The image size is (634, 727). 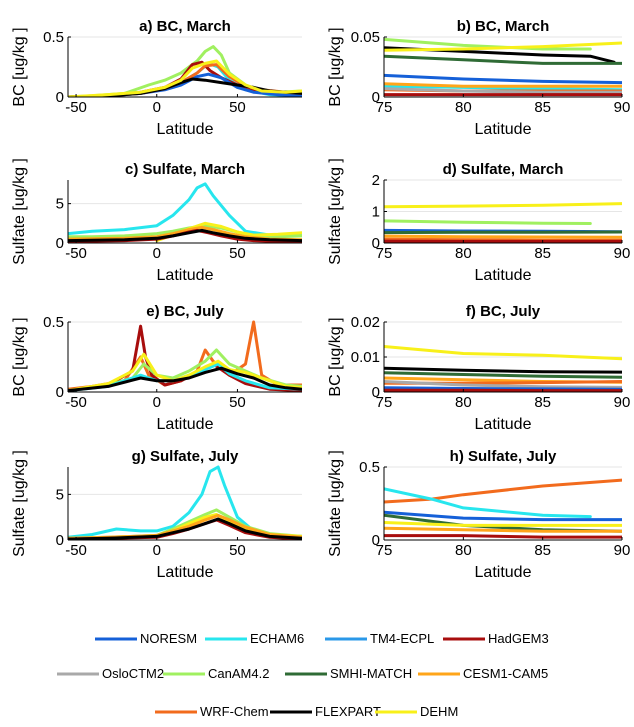 What do you see at coordinates (365, 357) in the screenshot?
I see `y-tick-label: 0.01` at bounding box center [365, 357].